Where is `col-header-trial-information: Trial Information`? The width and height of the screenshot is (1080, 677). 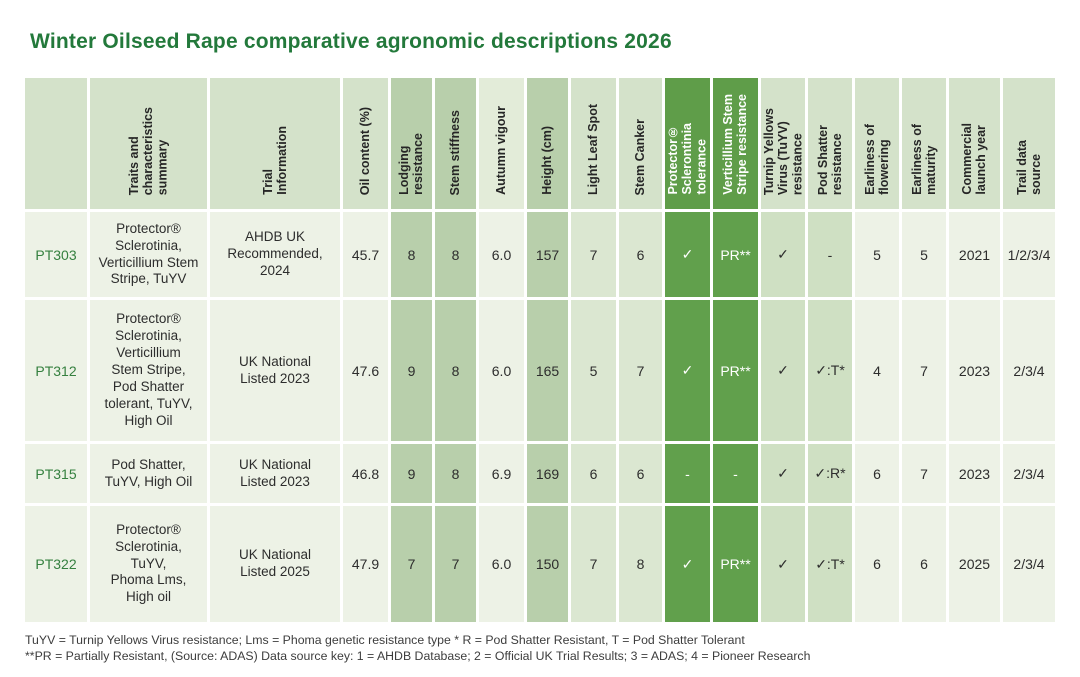
col-header-trial-information: Trial Information is located at coordinates (275, 143).